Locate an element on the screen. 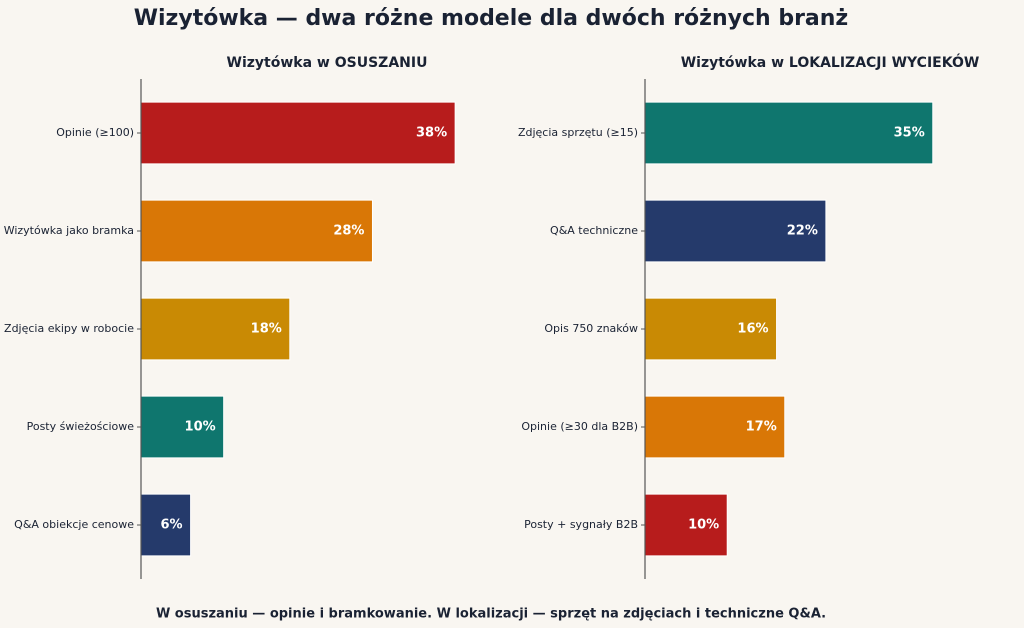 This screenshot has width=1024, height=628. y-tick-label: Zdjęcia sprzętu (≥15) is located at coordinates (578, 132).